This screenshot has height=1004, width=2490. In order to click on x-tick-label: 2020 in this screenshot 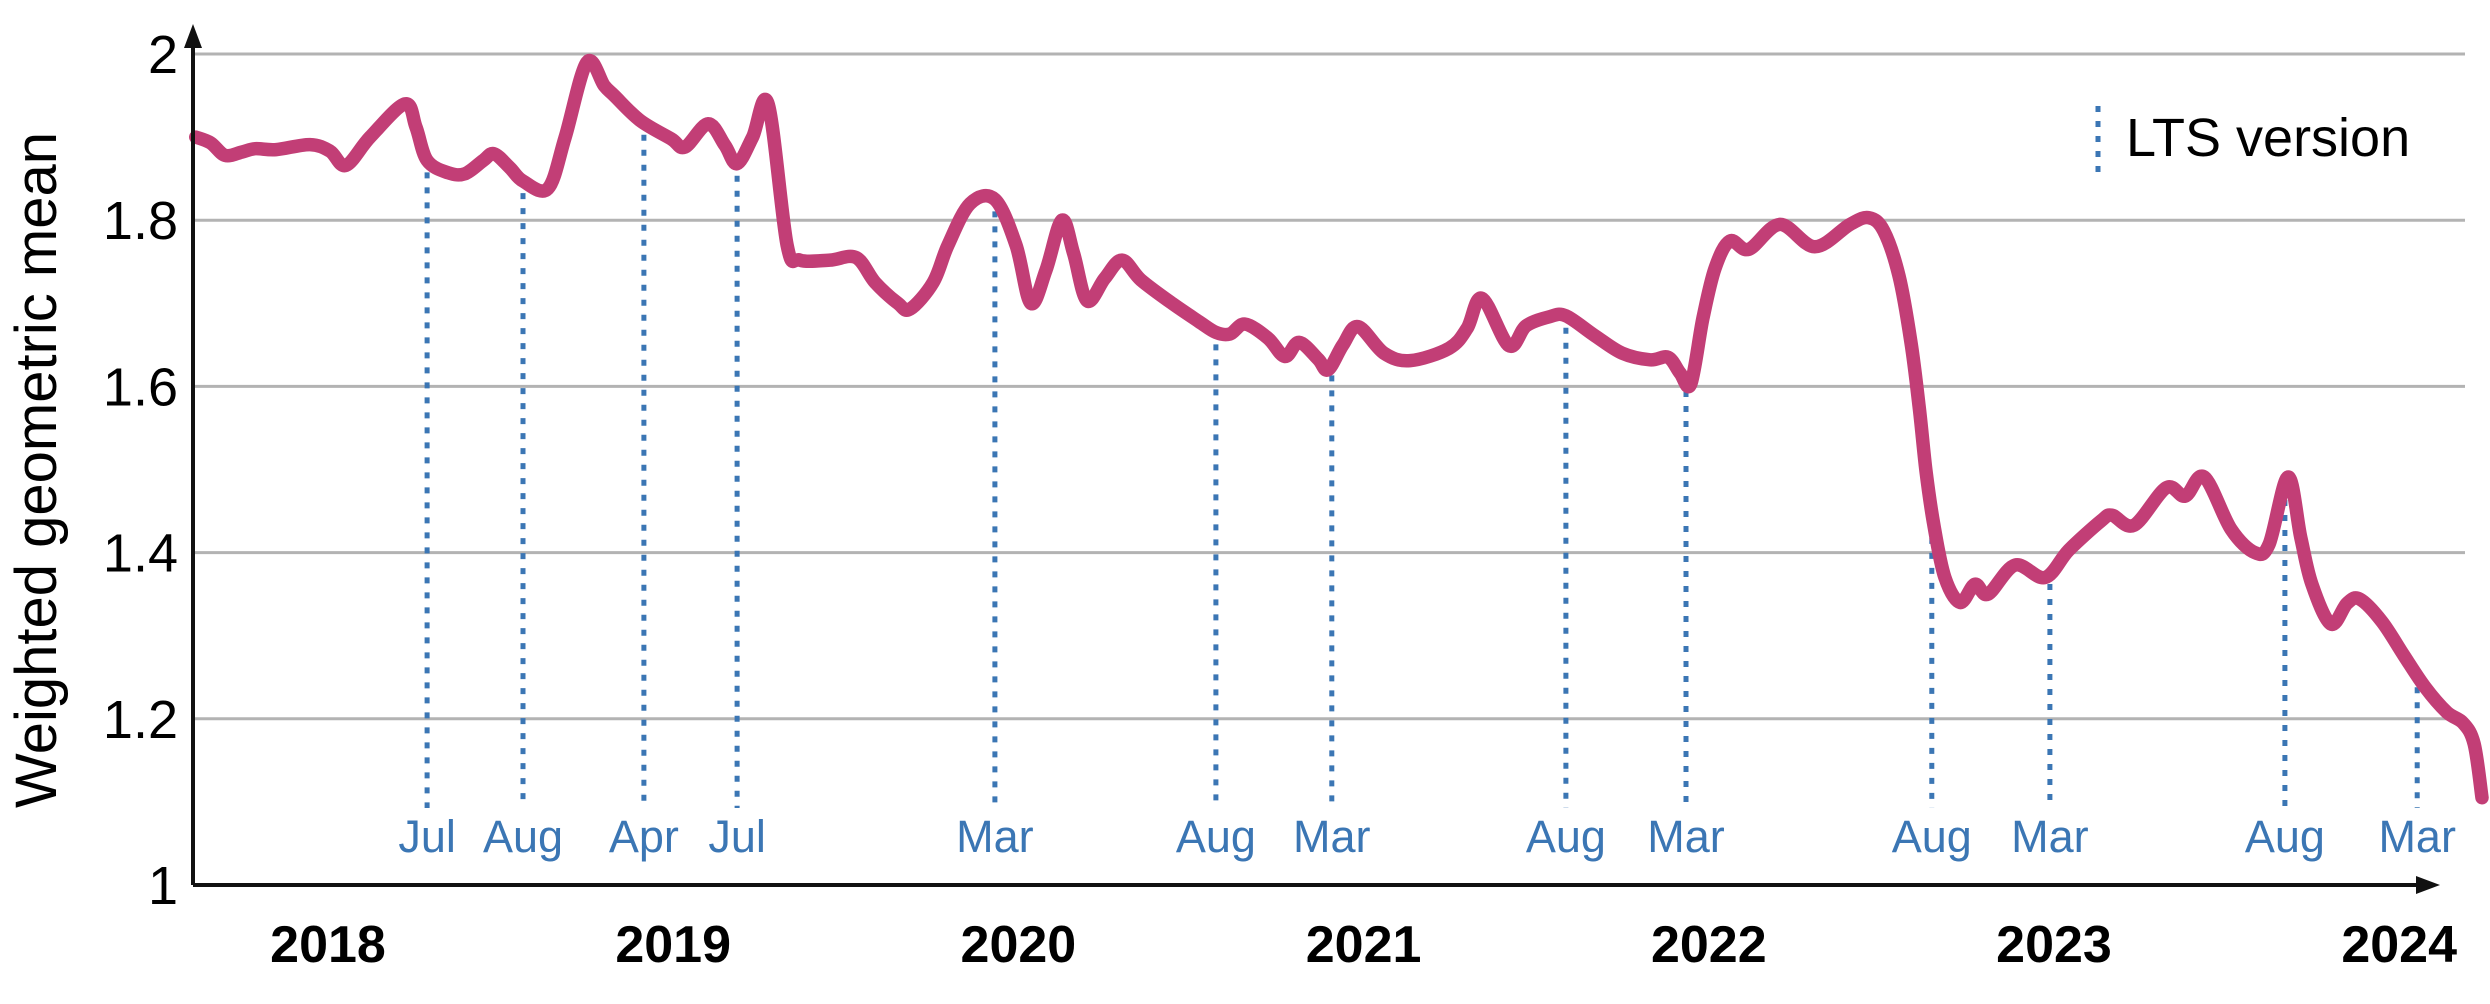, I will do `click(1019, 945)`.